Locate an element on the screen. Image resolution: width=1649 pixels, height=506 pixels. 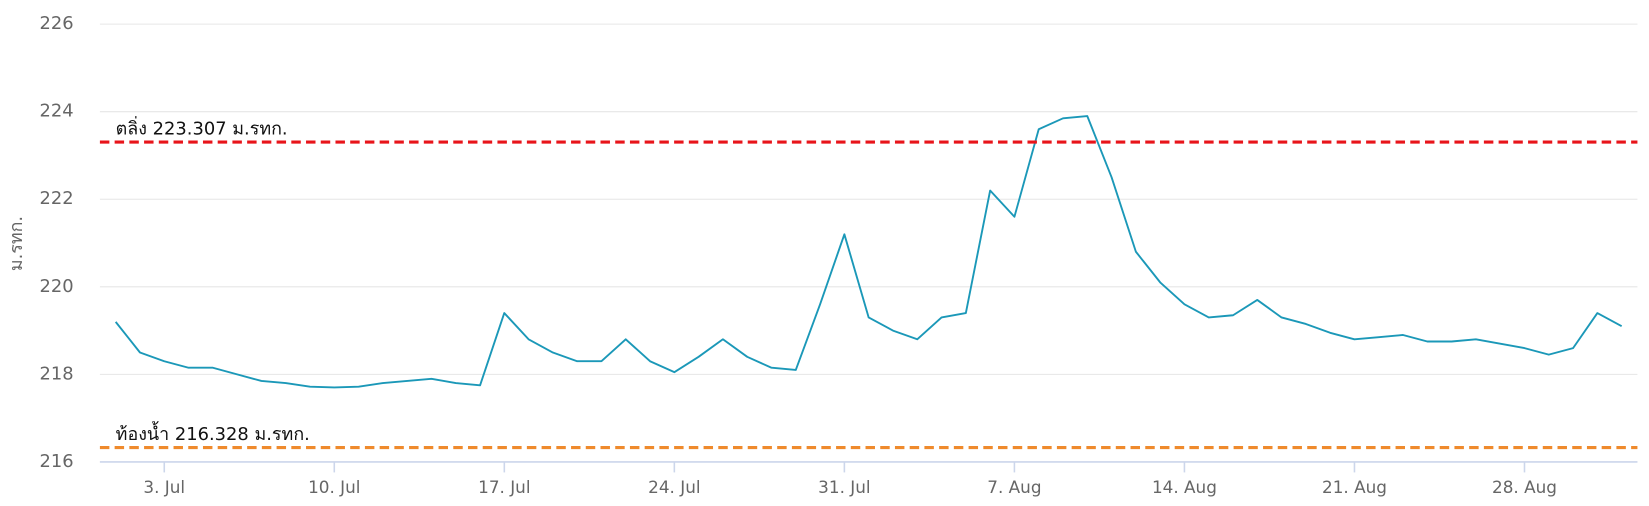
y-axis-title: ม.รทก. is located at coordinates (16, 243).